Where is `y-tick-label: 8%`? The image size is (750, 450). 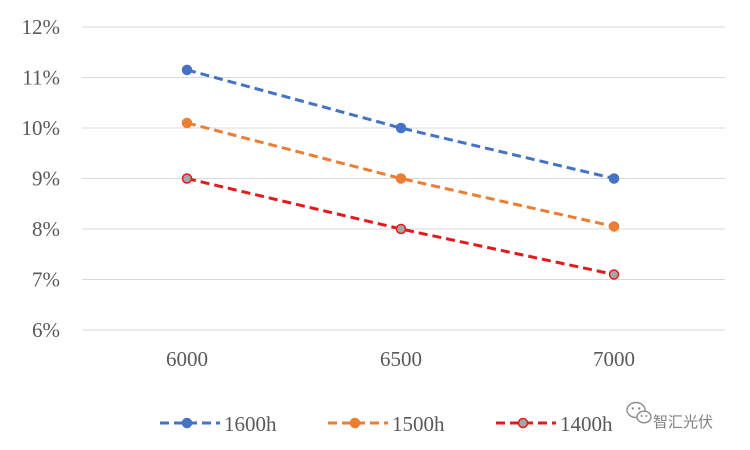
y-tick-label: 8% is located at coordinates (46, 229).